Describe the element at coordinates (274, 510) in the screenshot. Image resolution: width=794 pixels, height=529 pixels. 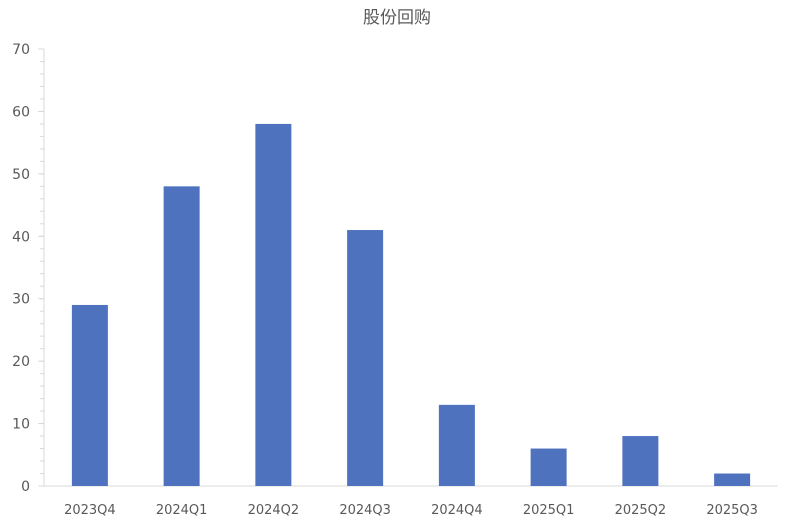
I see `x-tick-label: 2024Q2` at that location.